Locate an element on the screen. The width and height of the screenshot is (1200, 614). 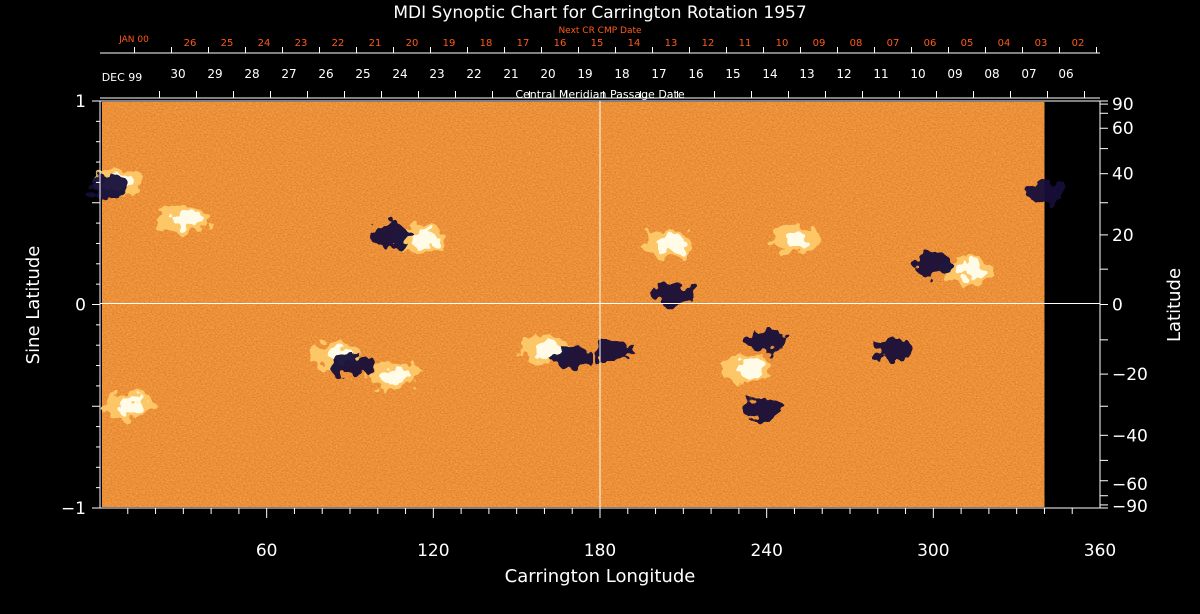
cmp-day-label: 17 is located at coordinates (658, 74).